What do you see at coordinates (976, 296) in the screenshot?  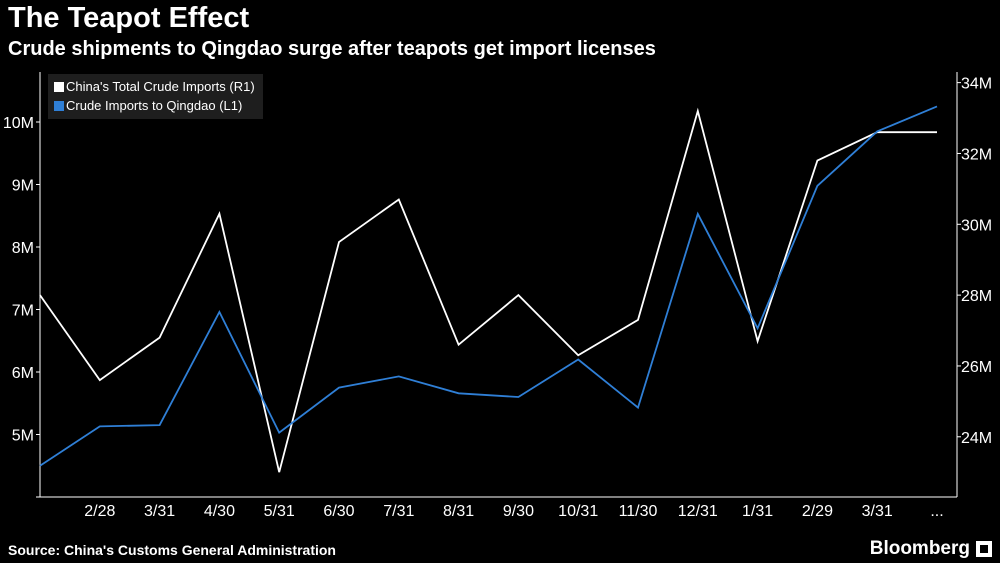 I see `right-axis-tick-label: 28M` at bounding box center [976, 296].